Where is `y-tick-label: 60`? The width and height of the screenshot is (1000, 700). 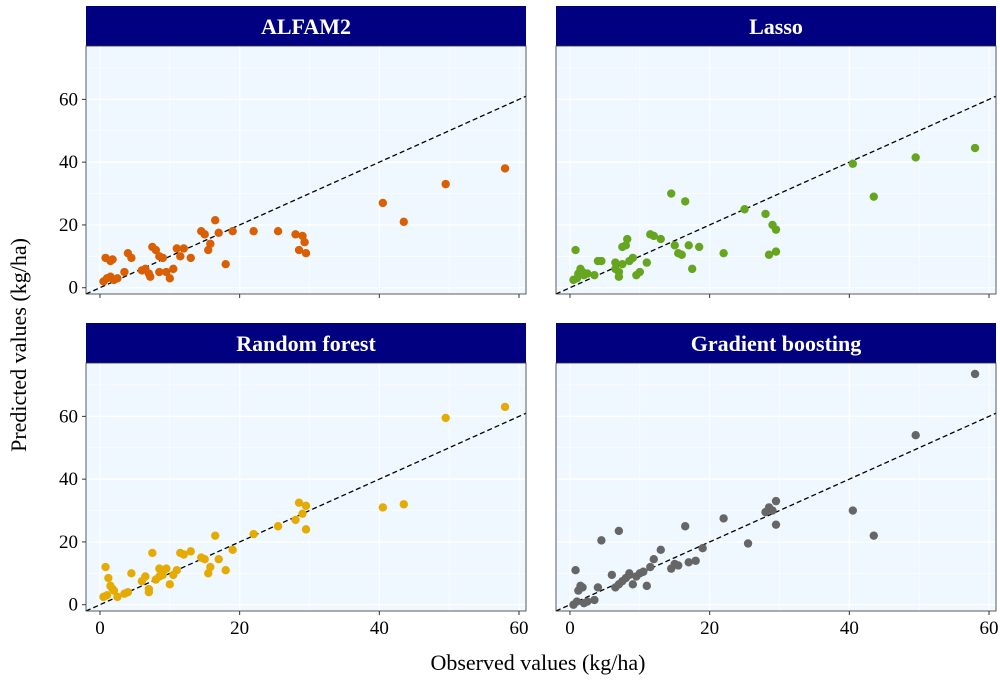
y-tick-label: 60 is located at coordinates (68, 99).